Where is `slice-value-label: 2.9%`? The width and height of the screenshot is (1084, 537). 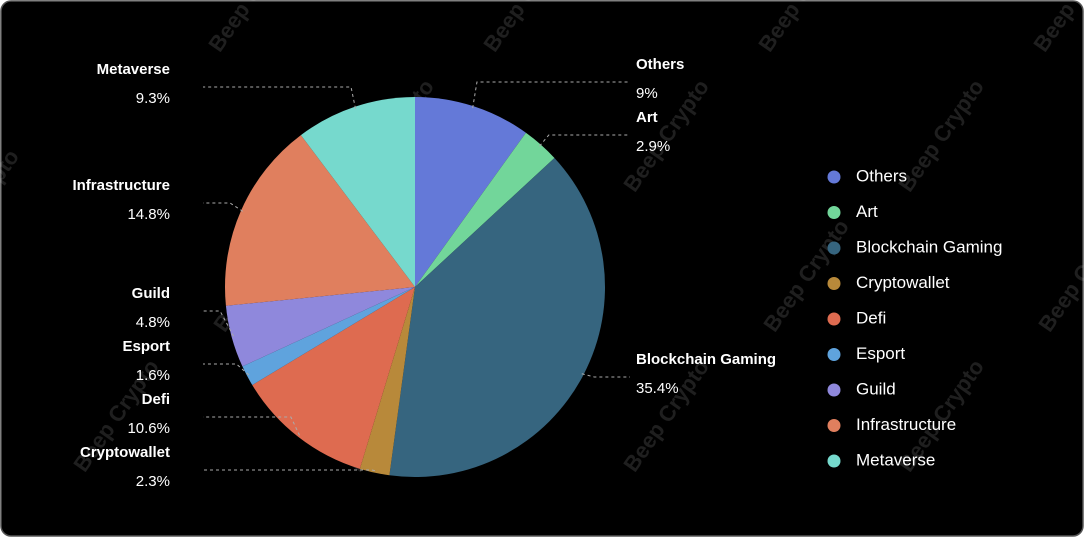
slice-value-label: 2.9% is located at coordinates (653, 146).